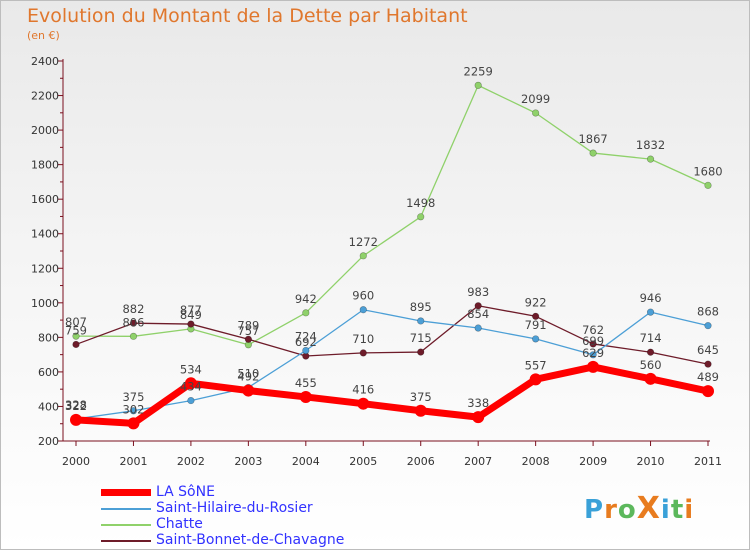 This screenshot has width=750, height=550. Describe the element at coordinates (45, 61) in the screenshot. I see `y-tick-label: 2400` at that location.